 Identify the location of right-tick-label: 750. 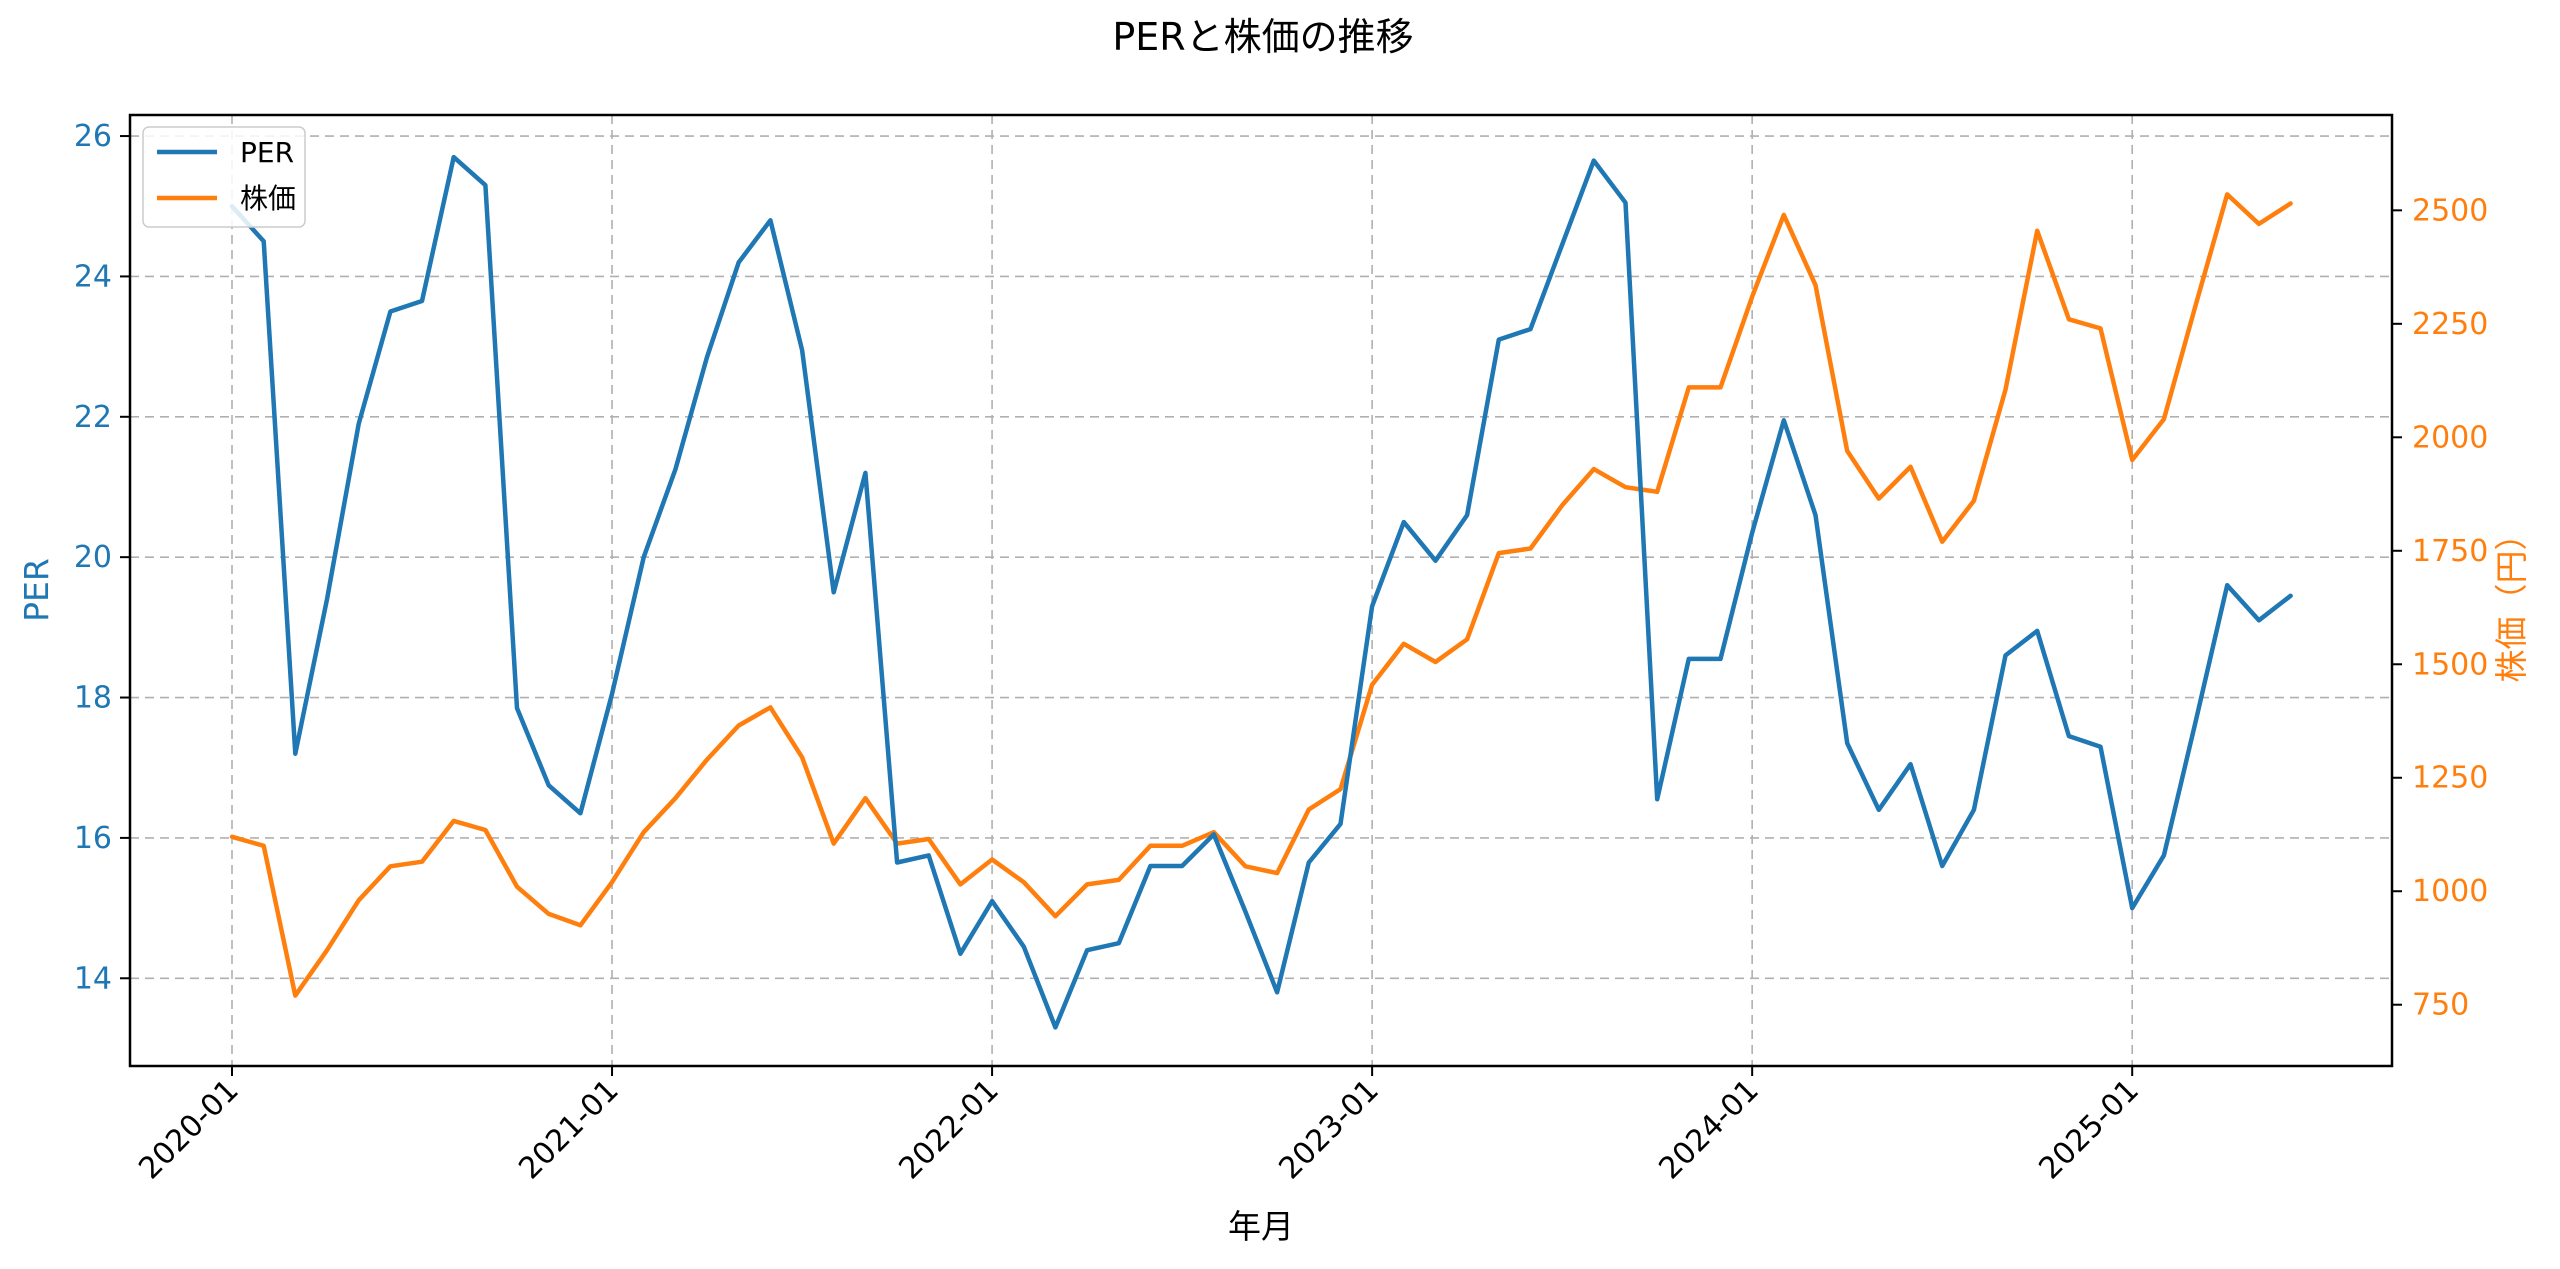
(2440, 1005).